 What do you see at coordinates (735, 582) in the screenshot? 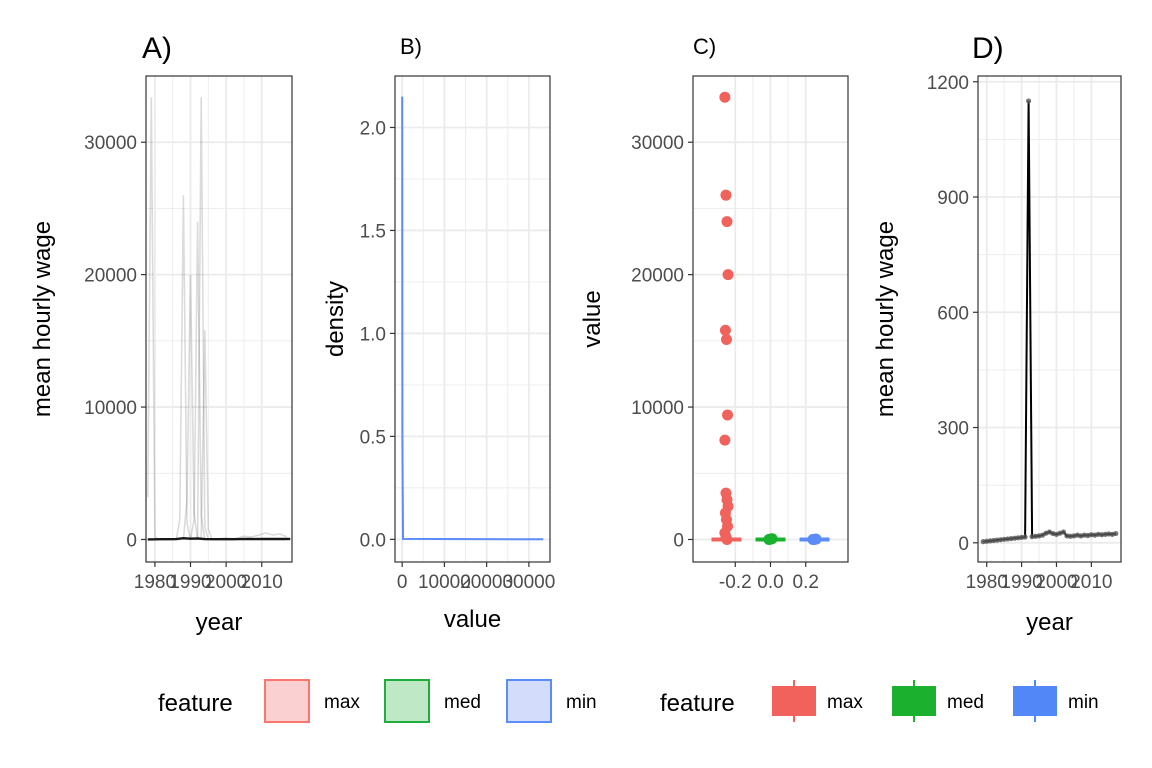
I see `x-tick-label: -0.2` at bounding box center [735, 582].